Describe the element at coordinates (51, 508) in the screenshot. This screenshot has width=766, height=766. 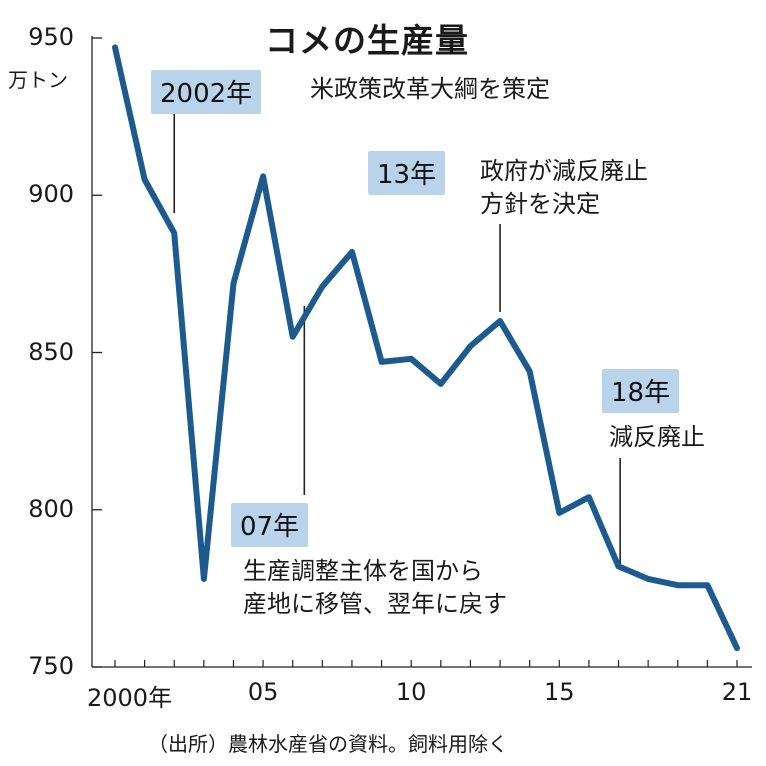
I see `y-tick-label: 800` at that location.